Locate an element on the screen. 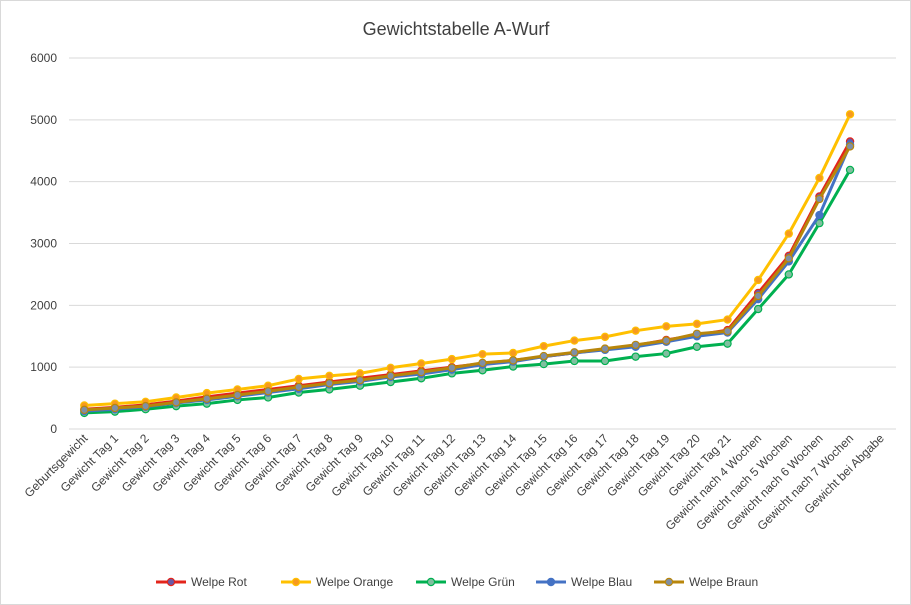  y-axis-ticks: 0 1000 2000 3000 4000 5000 6000 is located at coordinates (43, 243).